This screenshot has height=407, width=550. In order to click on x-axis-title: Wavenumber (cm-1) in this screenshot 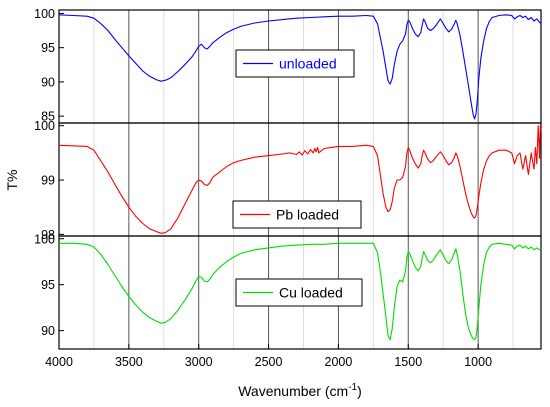, I will do `click(300, 390)`.